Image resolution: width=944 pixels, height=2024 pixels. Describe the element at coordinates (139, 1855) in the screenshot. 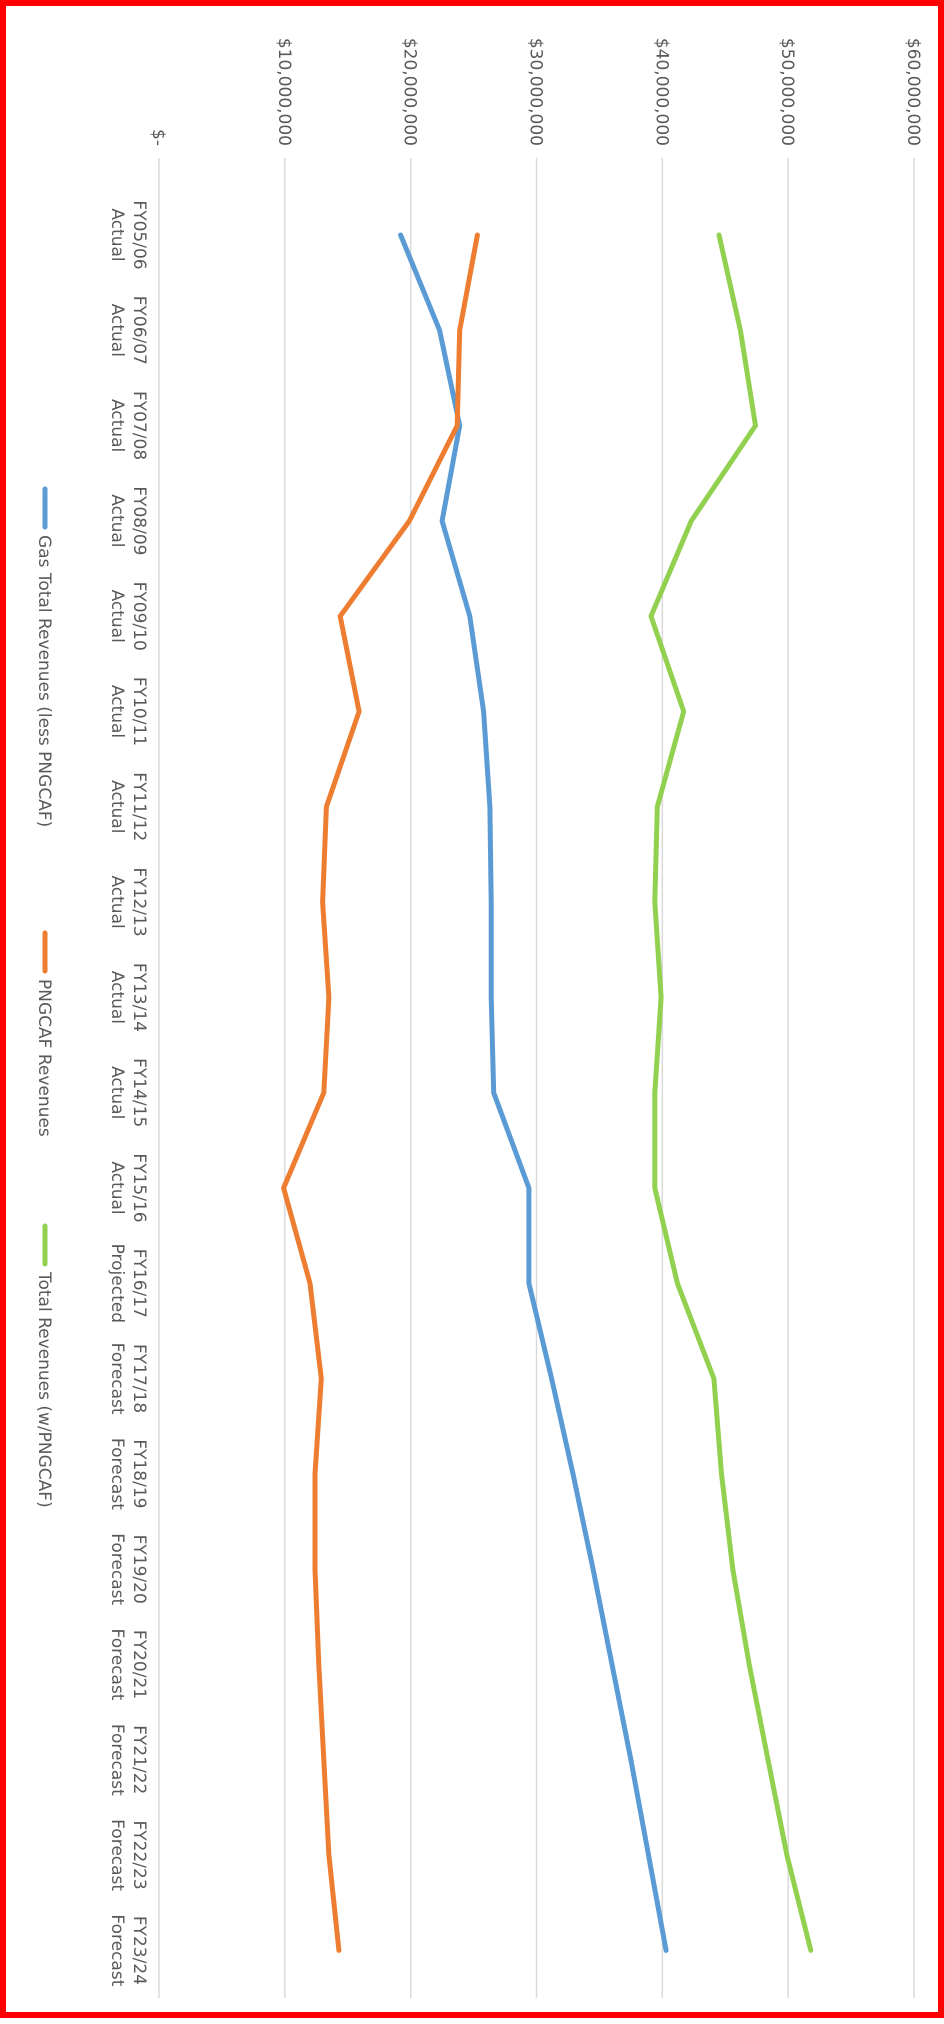

I see `x-tick-label: FY22/23` at that location.